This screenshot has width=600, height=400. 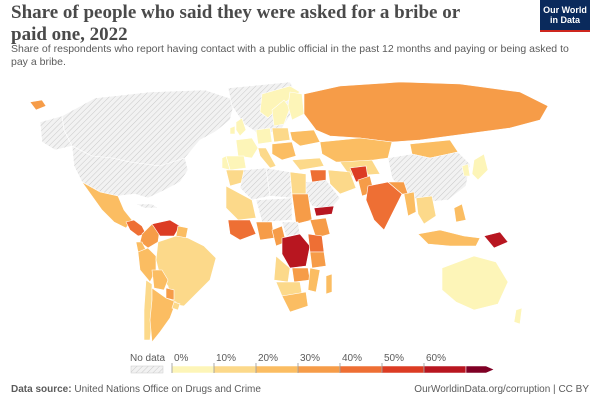 I want to click on country-argentina, so click(x=163, y=315).